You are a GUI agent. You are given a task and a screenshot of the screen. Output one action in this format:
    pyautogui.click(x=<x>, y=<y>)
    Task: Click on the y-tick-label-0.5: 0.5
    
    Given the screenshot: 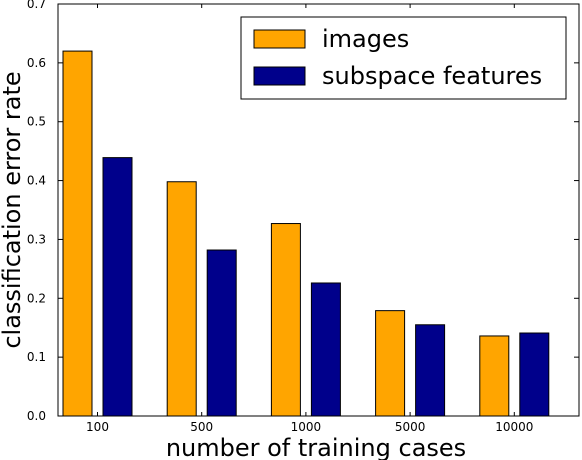 What is the action you would take?
    pyautogui.click(x=36, y=122)
    